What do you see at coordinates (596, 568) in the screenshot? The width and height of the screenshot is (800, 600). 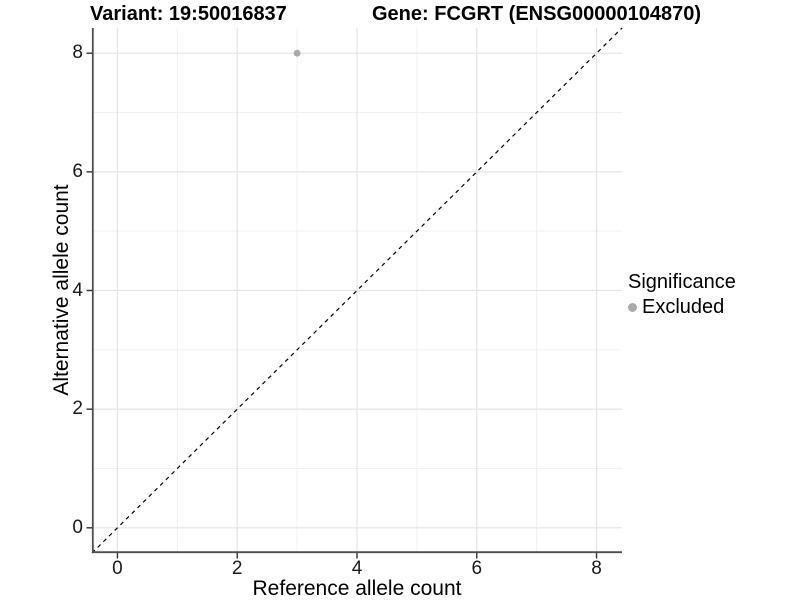 I see `x-tick-label: 8` at bounding box center [596, 568].